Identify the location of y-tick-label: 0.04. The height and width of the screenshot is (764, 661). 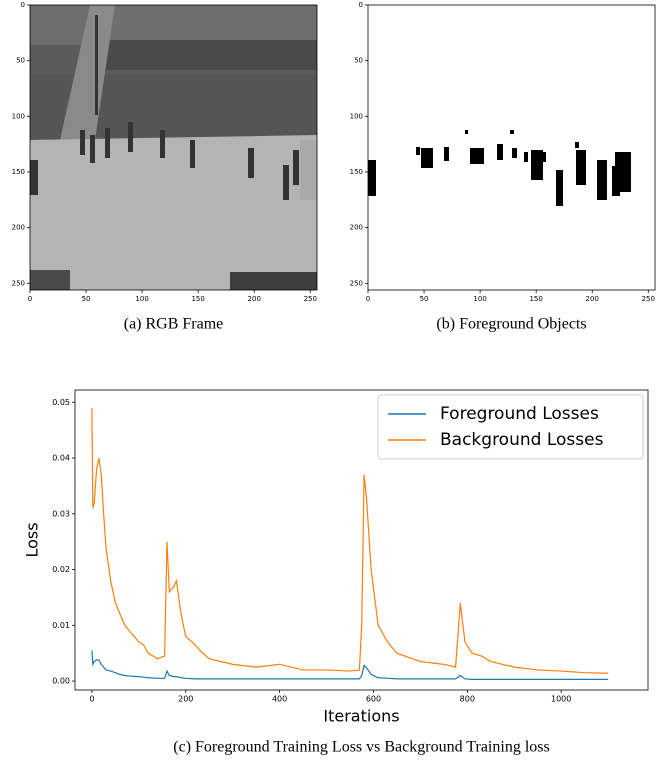
(61, 458).